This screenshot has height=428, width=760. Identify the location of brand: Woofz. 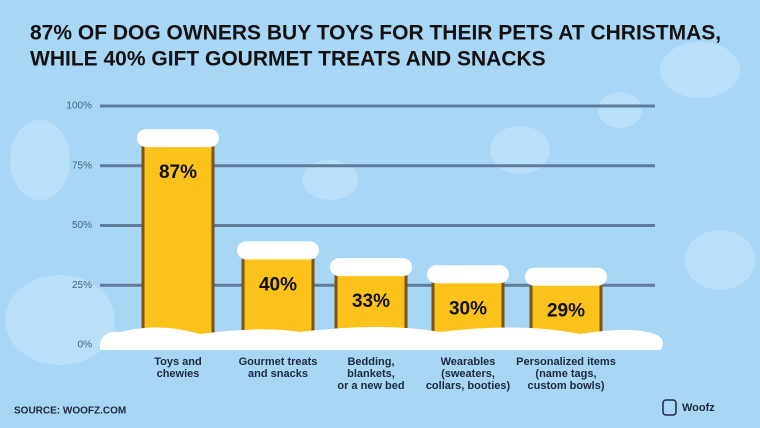
(698, 408).